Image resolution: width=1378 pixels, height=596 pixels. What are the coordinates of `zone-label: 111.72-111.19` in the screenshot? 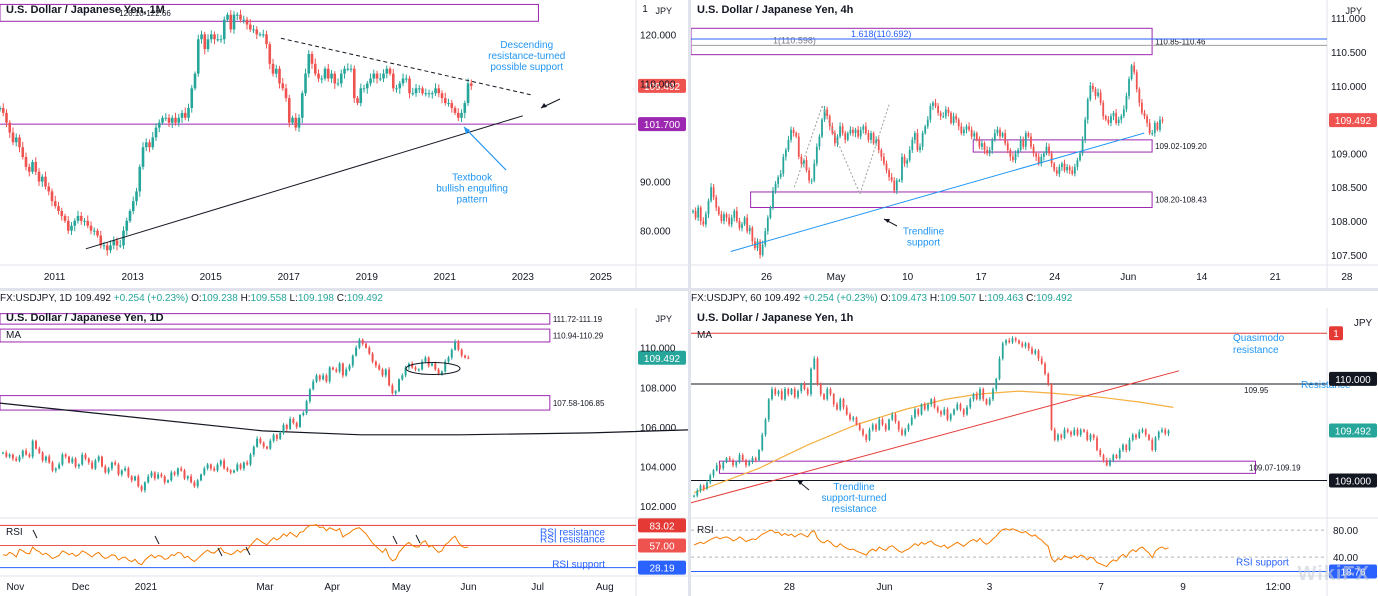 It's located at (578, 319).